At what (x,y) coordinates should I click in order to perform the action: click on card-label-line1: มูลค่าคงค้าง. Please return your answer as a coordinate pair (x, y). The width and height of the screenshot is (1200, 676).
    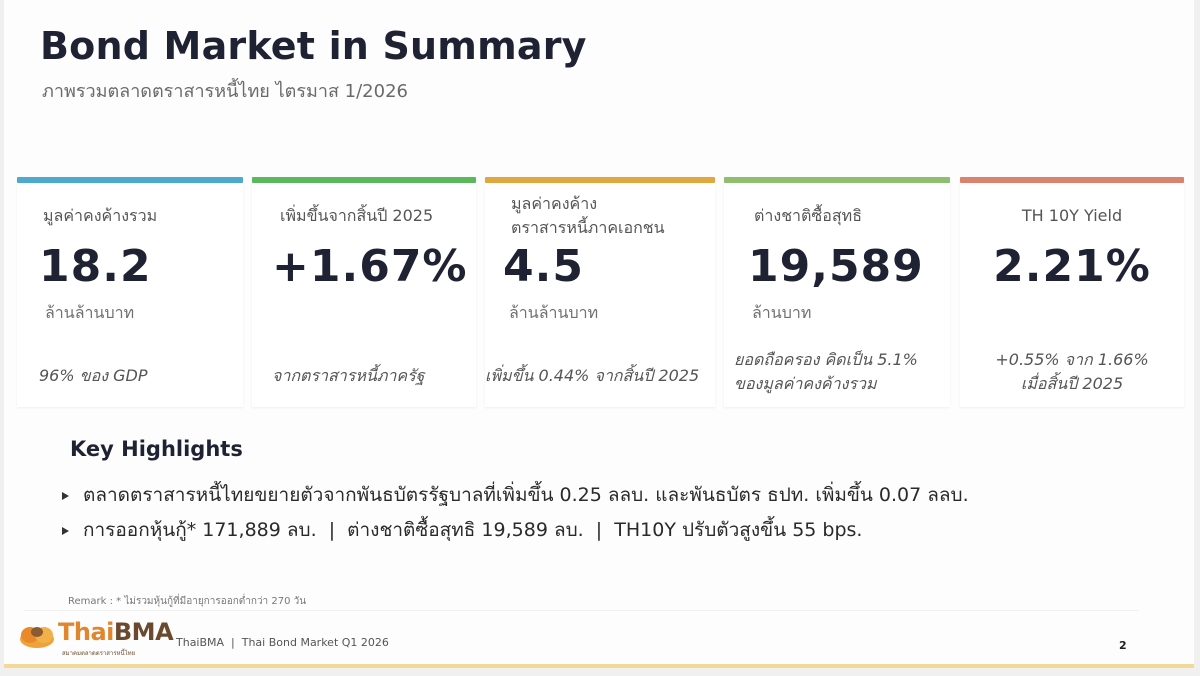
    Looking at the image, I should click on (554, 203).